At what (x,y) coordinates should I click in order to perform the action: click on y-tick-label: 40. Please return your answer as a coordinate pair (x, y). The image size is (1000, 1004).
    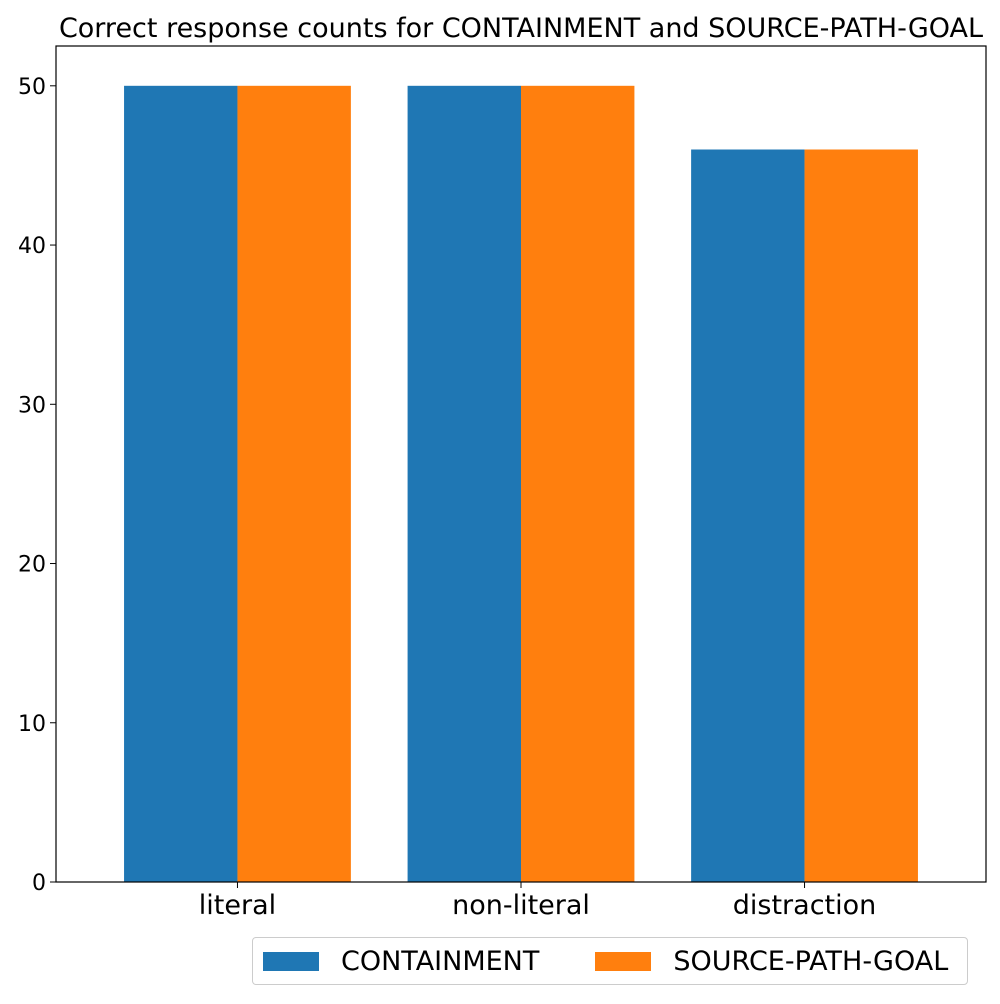
    Looking at the image, I should click on (32, 246).